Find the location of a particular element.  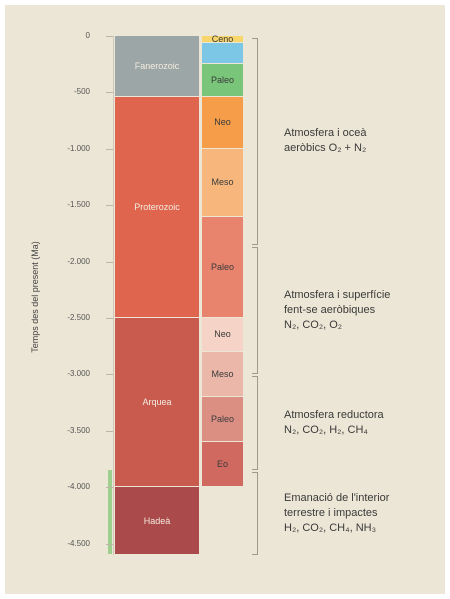

y-tick-label: -2.000 is located at coordinates (78, 261).